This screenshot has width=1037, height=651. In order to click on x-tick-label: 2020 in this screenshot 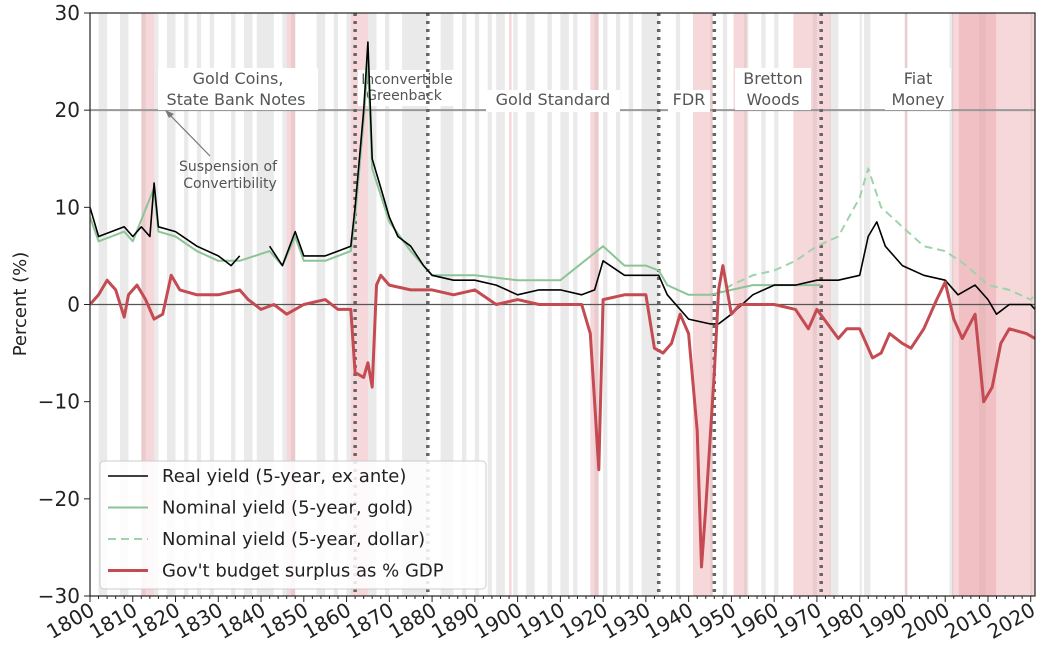, I will do `click(1010, 621)`.